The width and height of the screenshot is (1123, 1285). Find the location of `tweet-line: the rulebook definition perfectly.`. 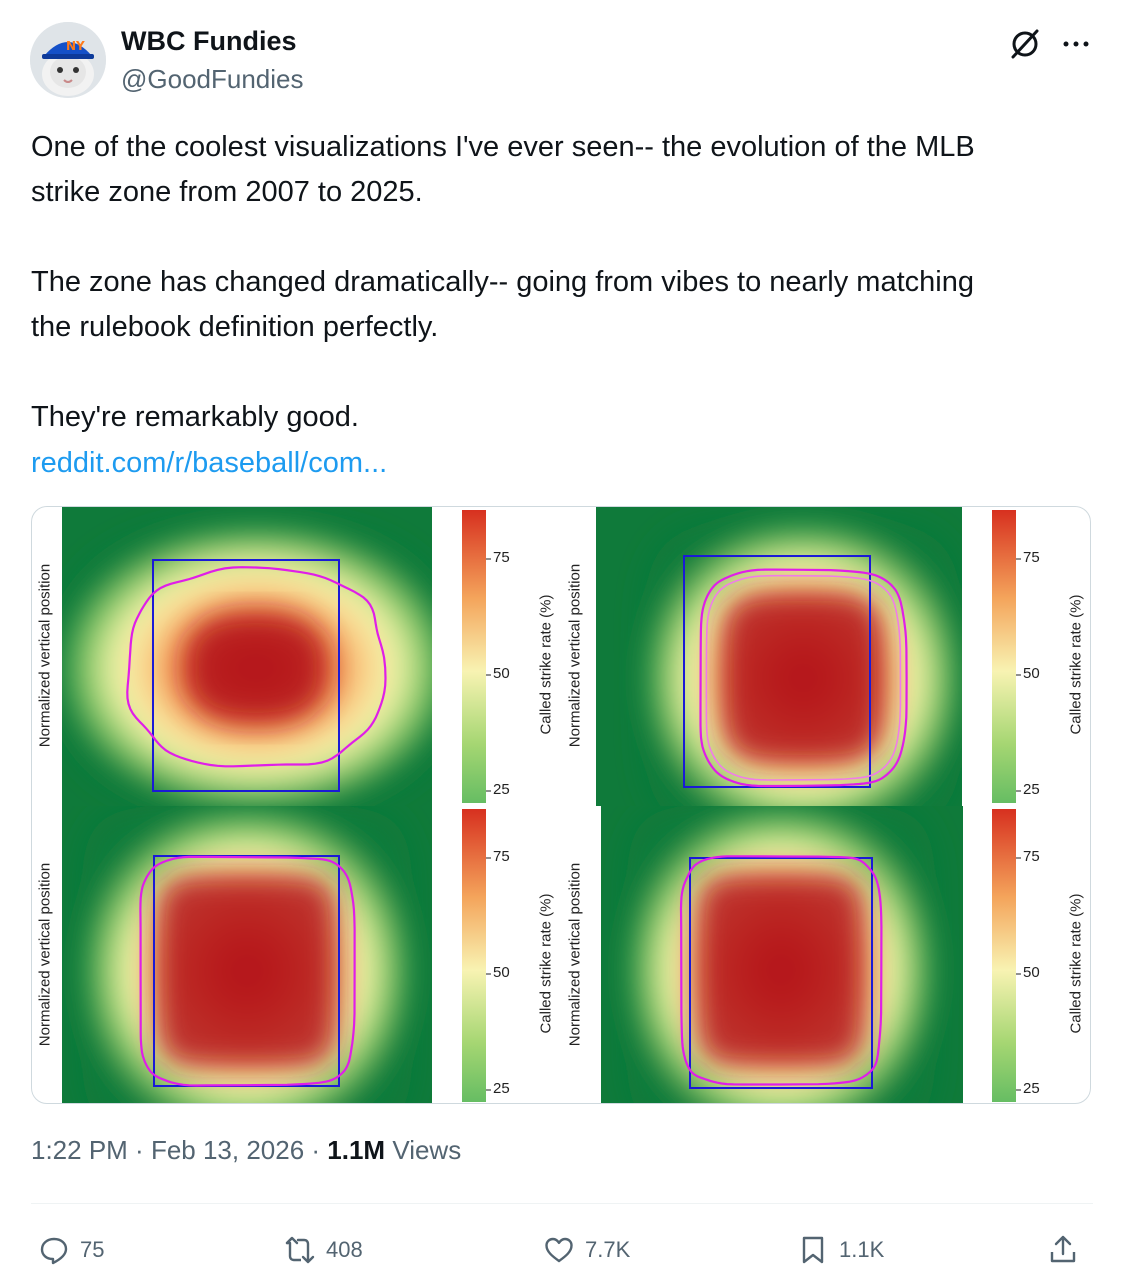

tweet-line: the rulebook definition perfectly. is located at coordinates (235, 327).